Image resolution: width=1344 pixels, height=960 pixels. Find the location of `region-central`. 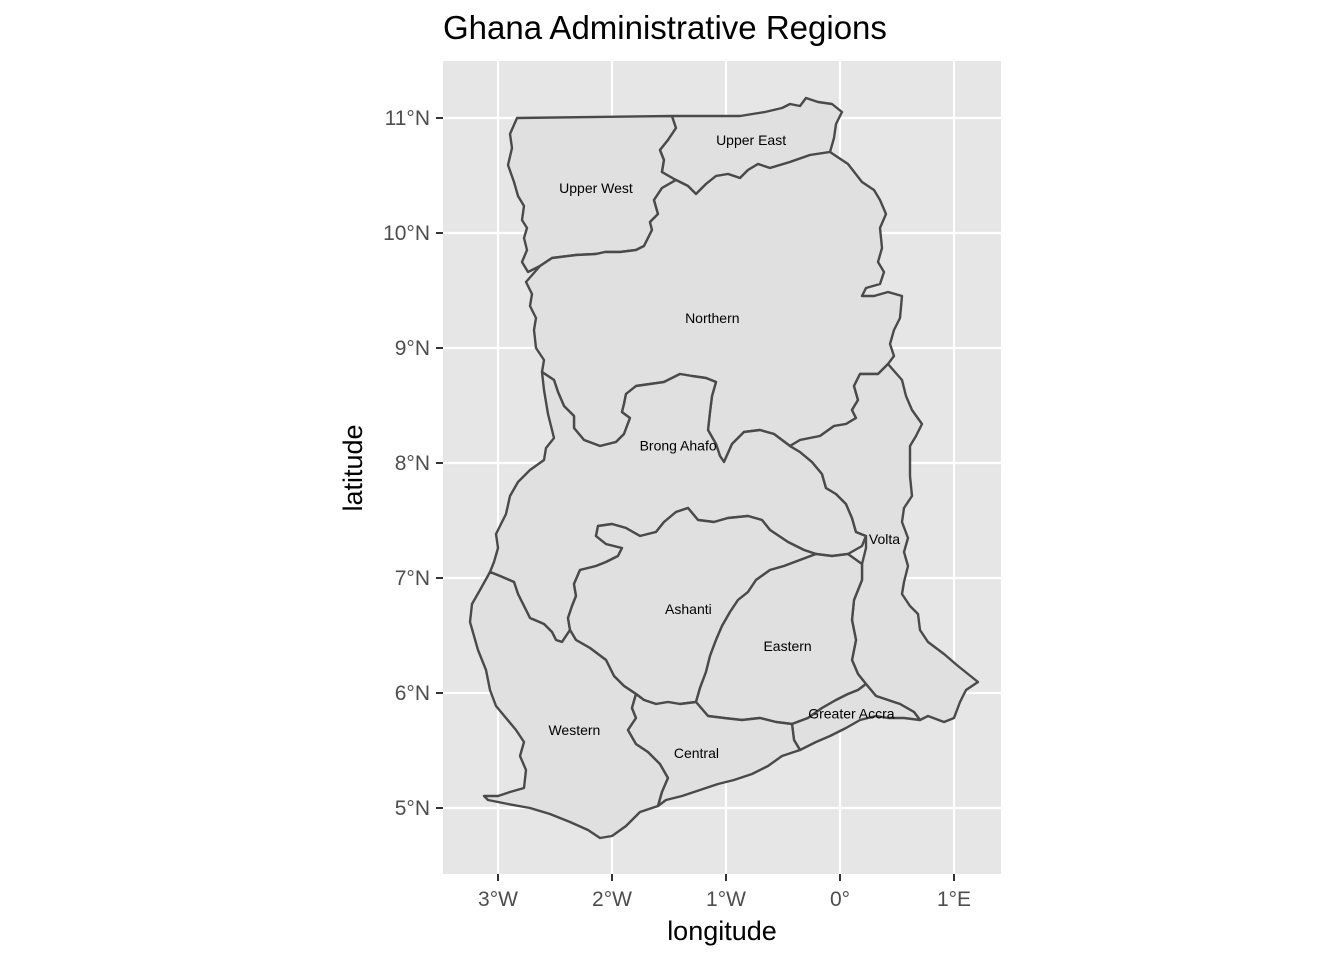

region-central is located at coordinates (714, 750).